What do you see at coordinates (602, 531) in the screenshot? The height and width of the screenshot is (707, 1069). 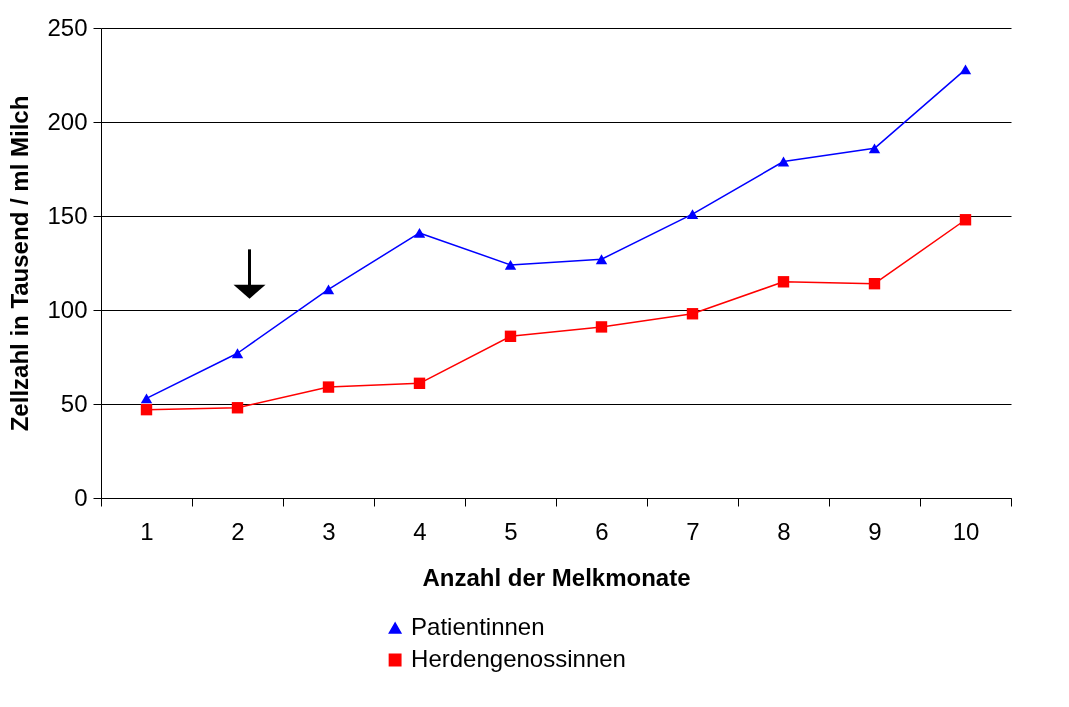 I see `x-tick-label: 6` at bounding box center [602, 531].